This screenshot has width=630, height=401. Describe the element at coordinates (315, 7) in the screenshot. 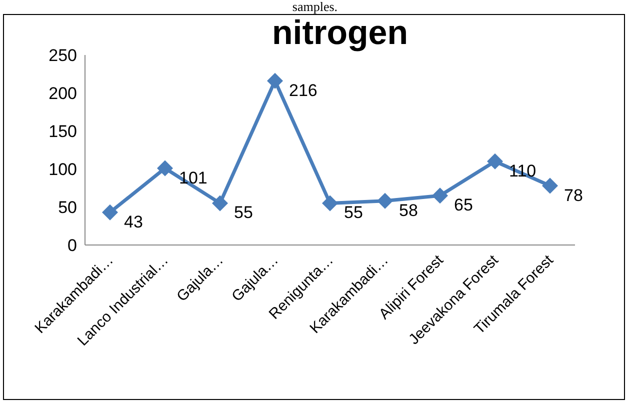

I see `text: samples.` at that location.